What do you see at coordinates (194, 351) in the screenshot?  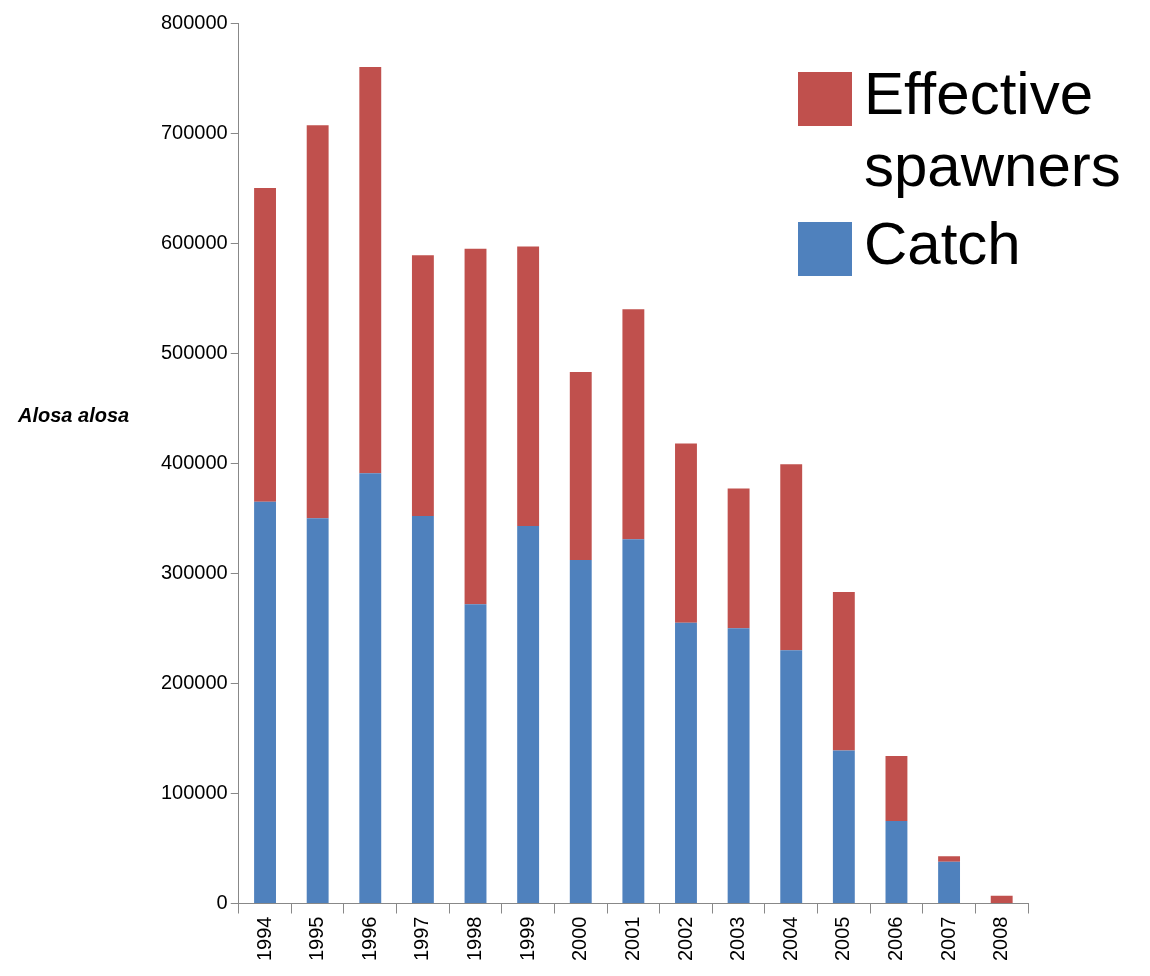 I see `y-tick-label: 500000` at bounding box center [194, 351].